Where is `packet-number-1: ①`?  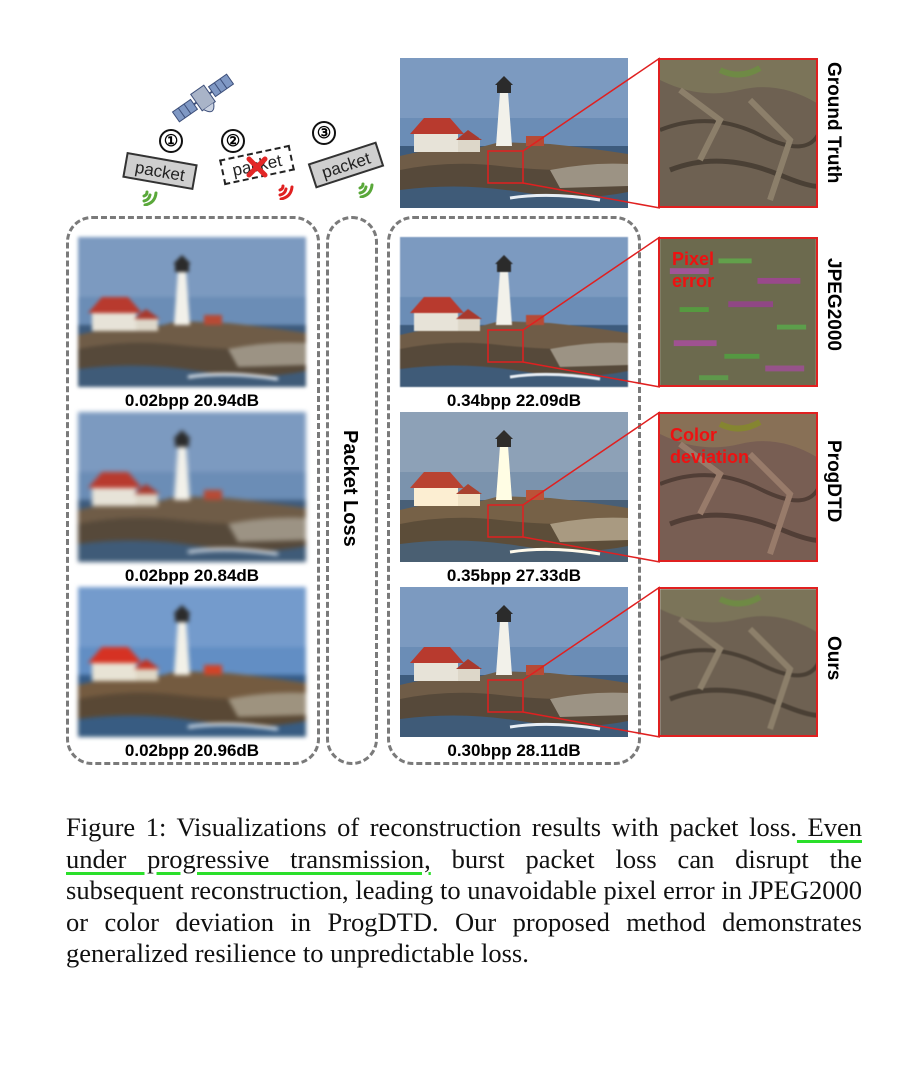
packet-number-1: ① is located at coordinates (171, 141).